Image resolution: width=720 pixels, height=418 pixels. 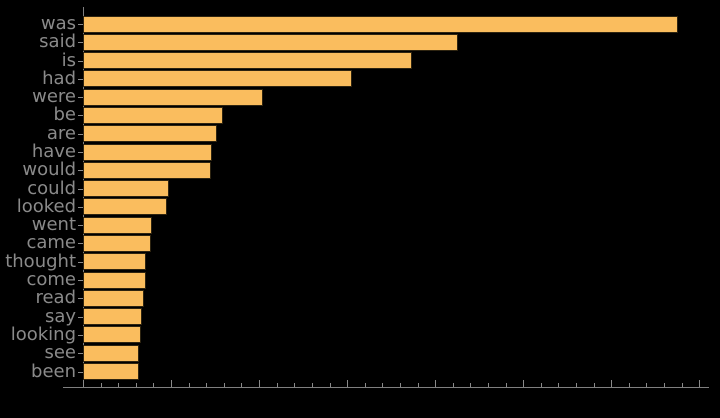 I want to click on bar-were, so click(x=173, y=97).